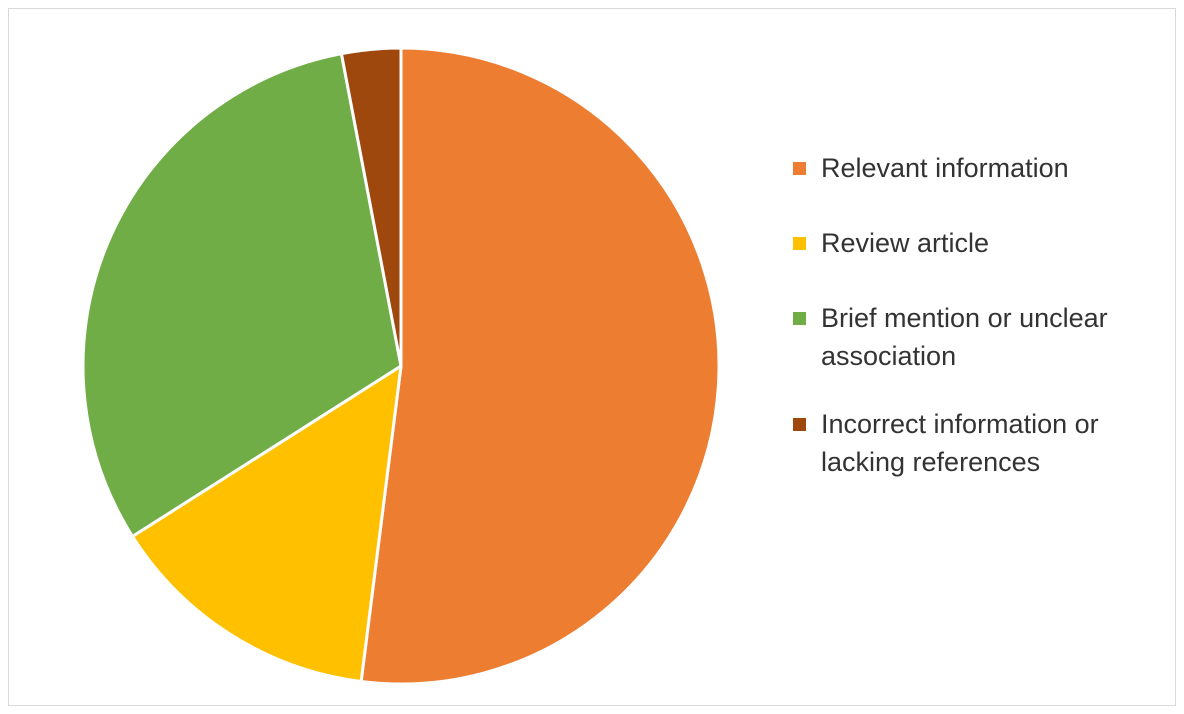 This screenshot has height=714, width=1184. I want to click on legend-label: Brief mention or unclear association, so click(964, 337).